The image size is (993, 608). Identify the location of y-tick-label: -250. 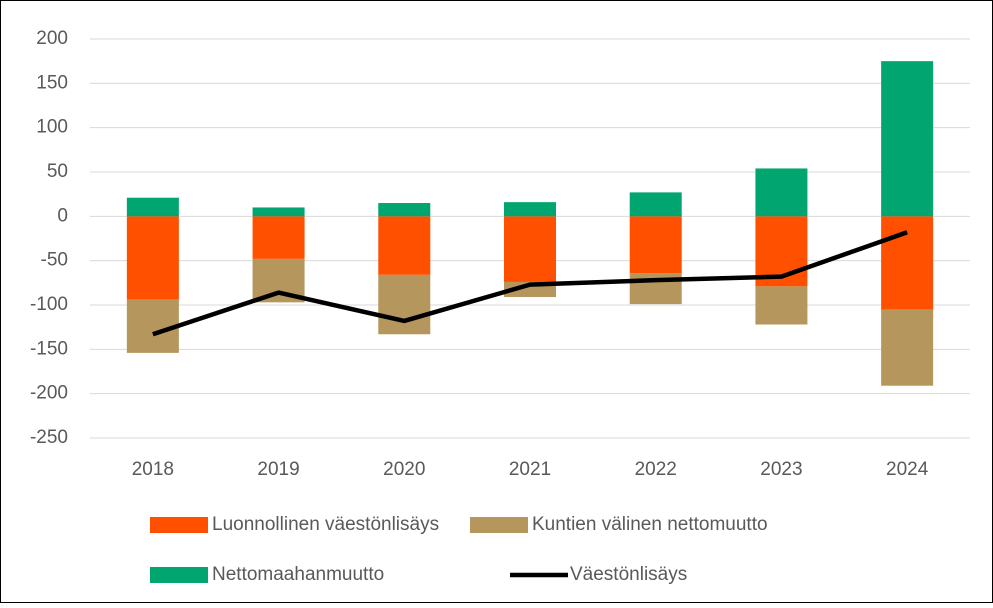
(49, 437).